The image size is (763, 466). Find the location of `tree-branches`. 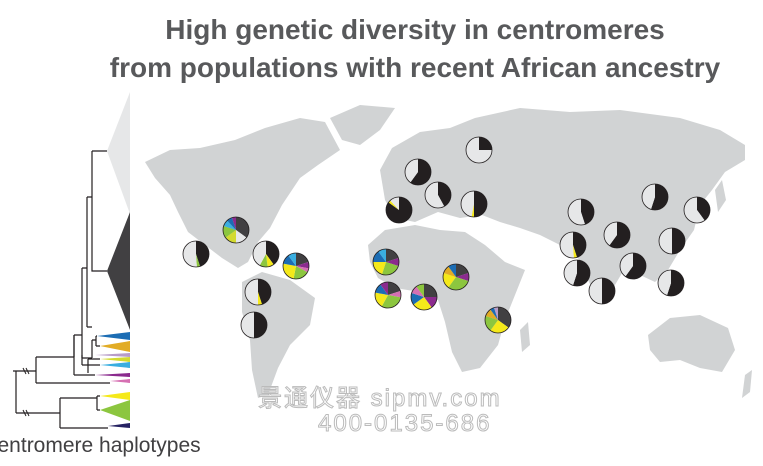

tree-branches is located at coordinates (61, 289).